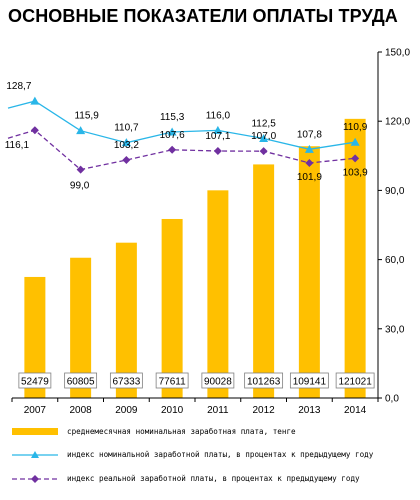 The width and height of the screenshot is (420, 500). What do you see at coordinates (395, 191) in the screenshot?
I see `y-tick-label-3: 90,0` at bounding box center [395, 191].